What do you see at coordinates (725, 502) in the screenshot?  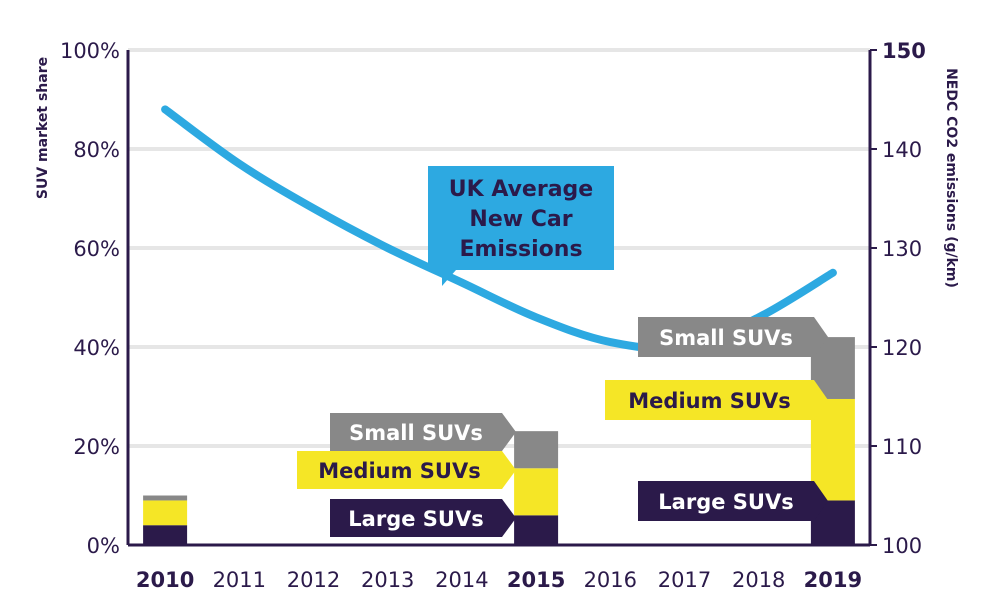 I see `label-large-suvs-2019-text: Large SUVs` at bounding box center [725, 502].